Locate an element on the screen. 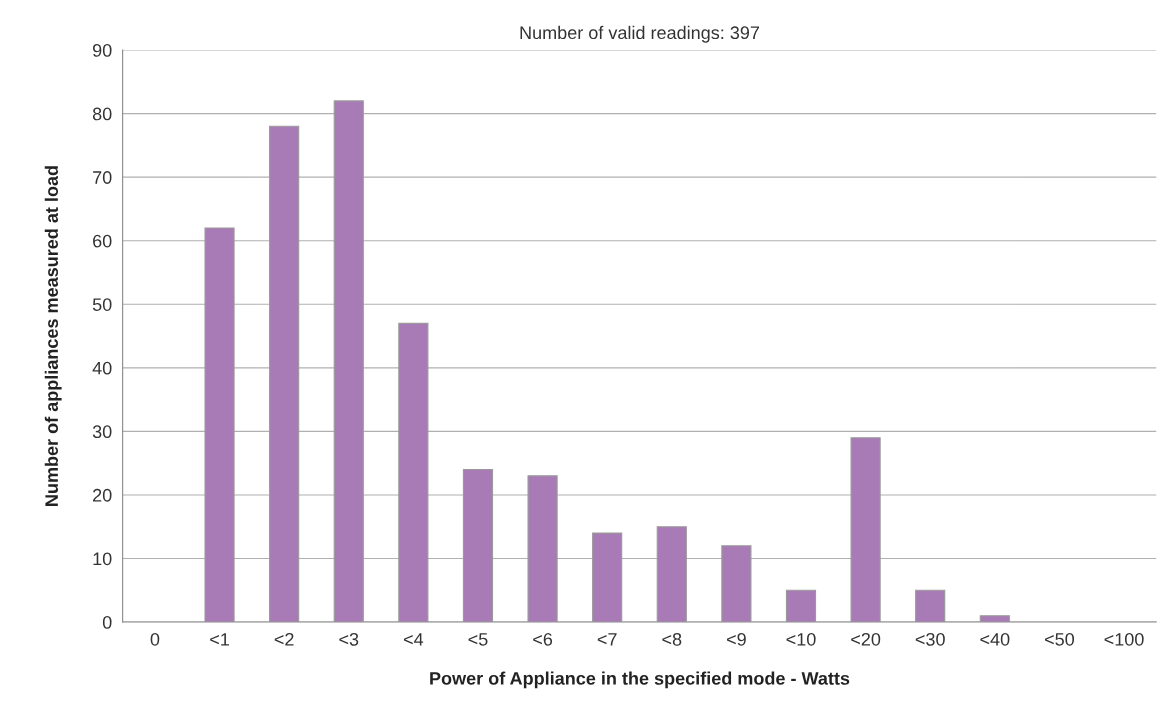  x-tick-label: <3 is located at coordinates (349, 639).